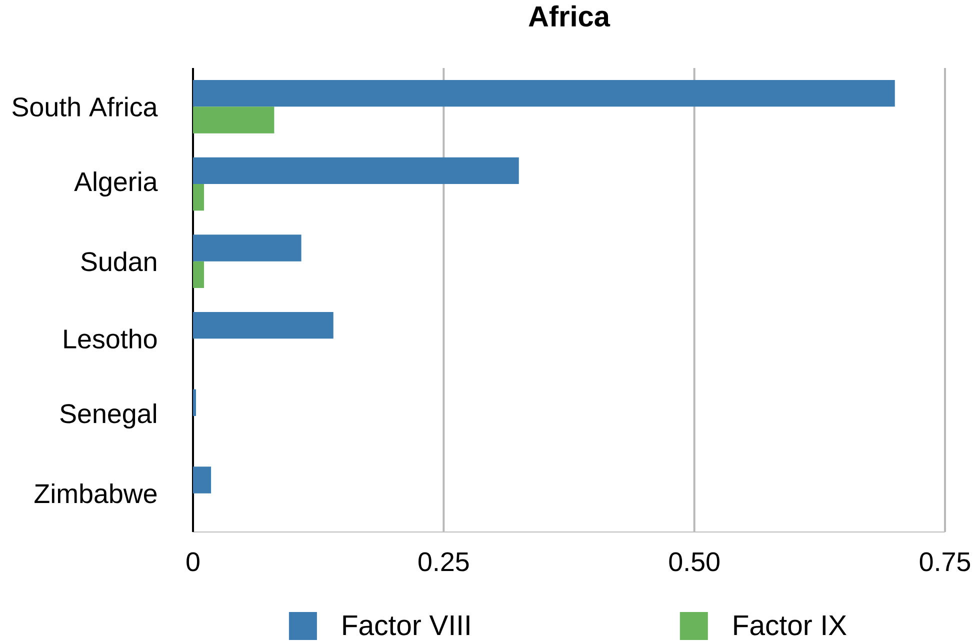 Image resolution: width=974 pixels, height=644 pixels. I want to click on y-tick-label: South Africa, so click(85, 106).